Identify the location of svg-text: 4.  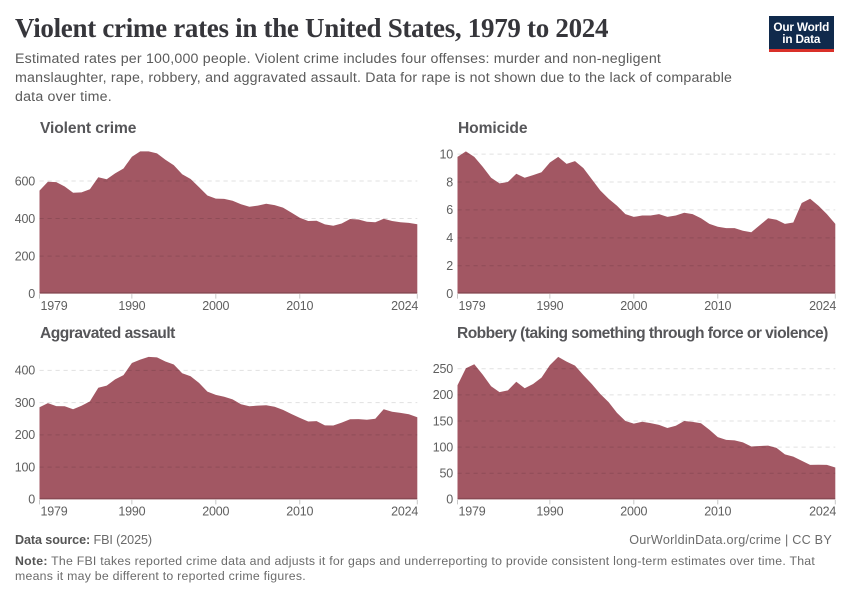
(449, 238).